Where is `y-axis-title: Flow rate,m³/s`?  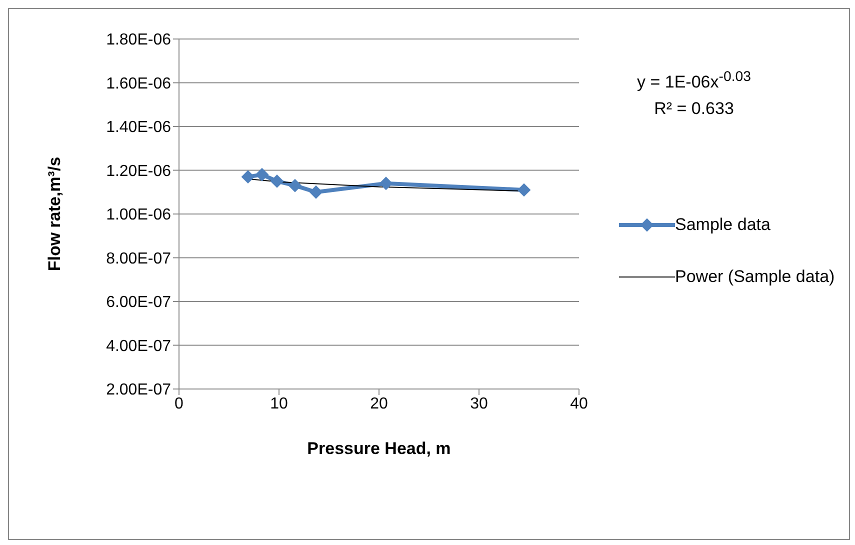
y-axis-title: Flow rate,m³/s is located at coordinates (54, 214).